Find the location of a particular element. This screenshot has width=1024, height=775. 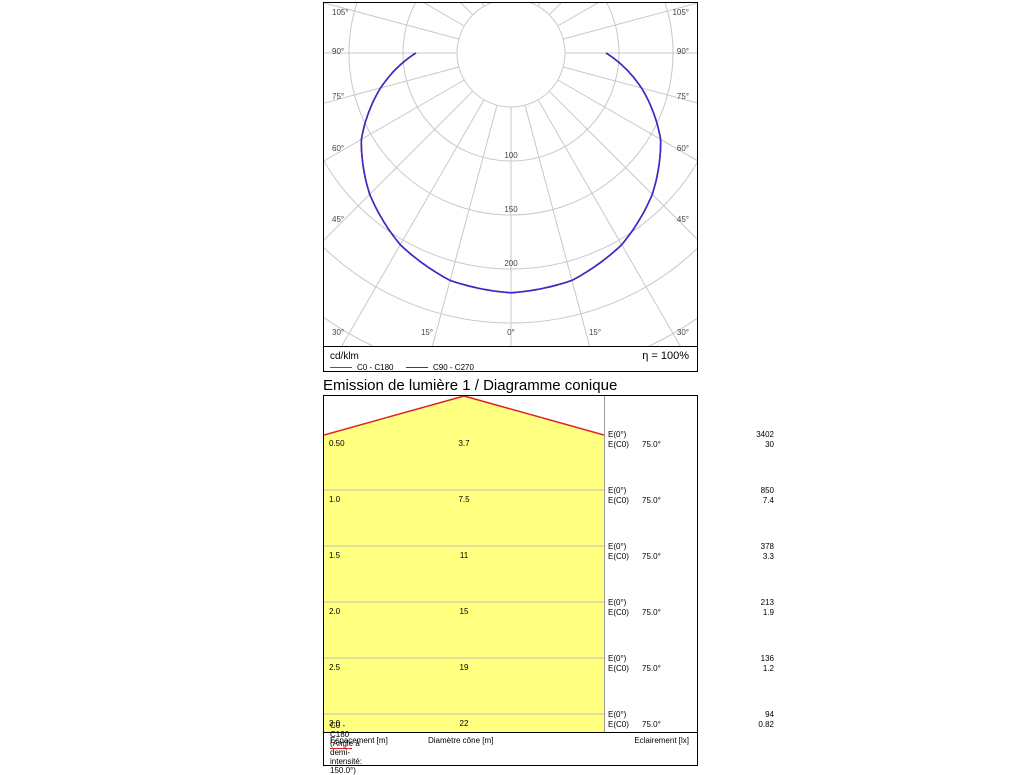

diameter-value: 3.7 is located at coordinates (464, 443).